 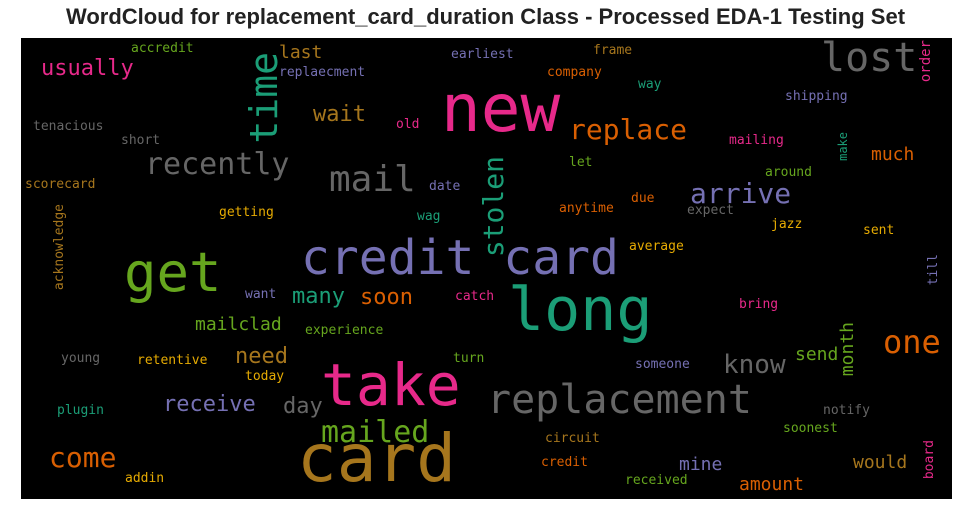 What do you see at coordinates (933, 270) in the screenshot?
I see `word-cloud-word: till` at bounding box center [933, 270].